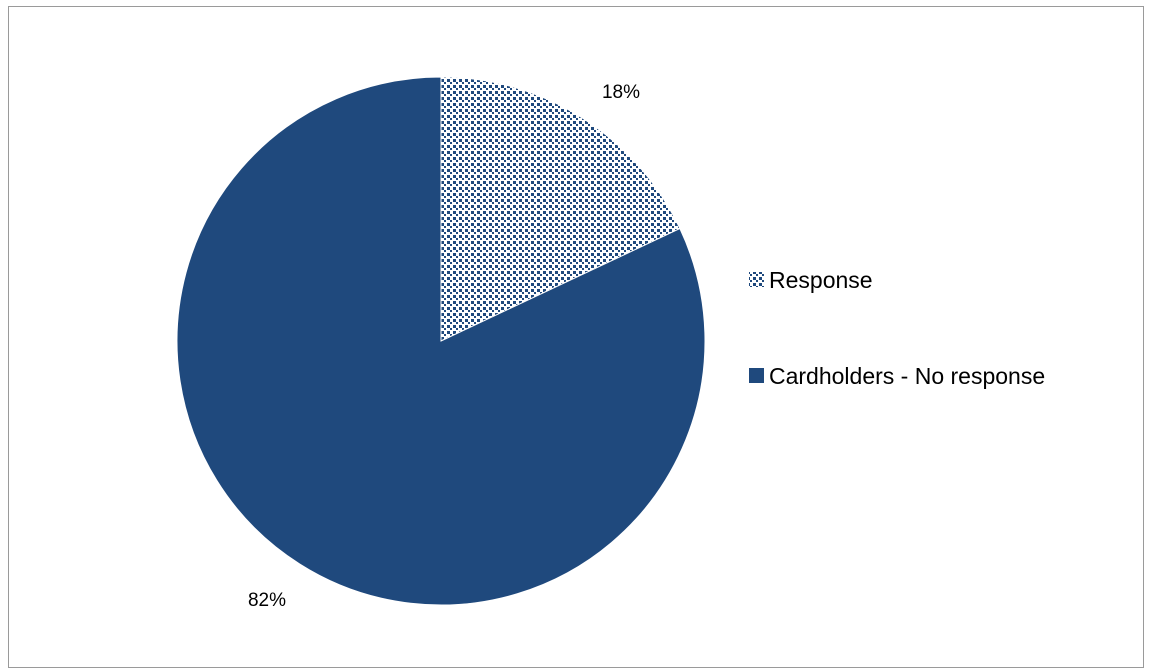  I want to click on data-label-response: 18%, so click(621, 92).